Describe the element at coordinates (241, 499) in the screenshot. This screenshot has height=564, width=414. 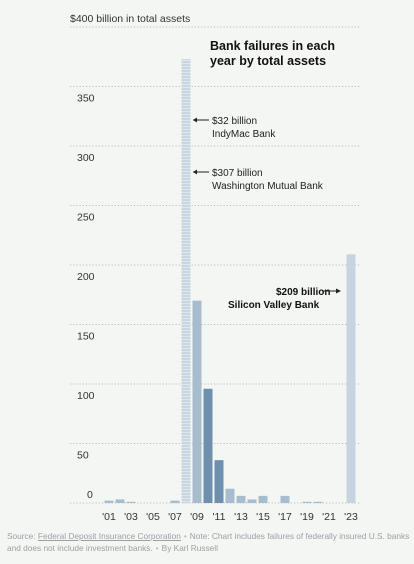
I see `bar-2013` at that location.